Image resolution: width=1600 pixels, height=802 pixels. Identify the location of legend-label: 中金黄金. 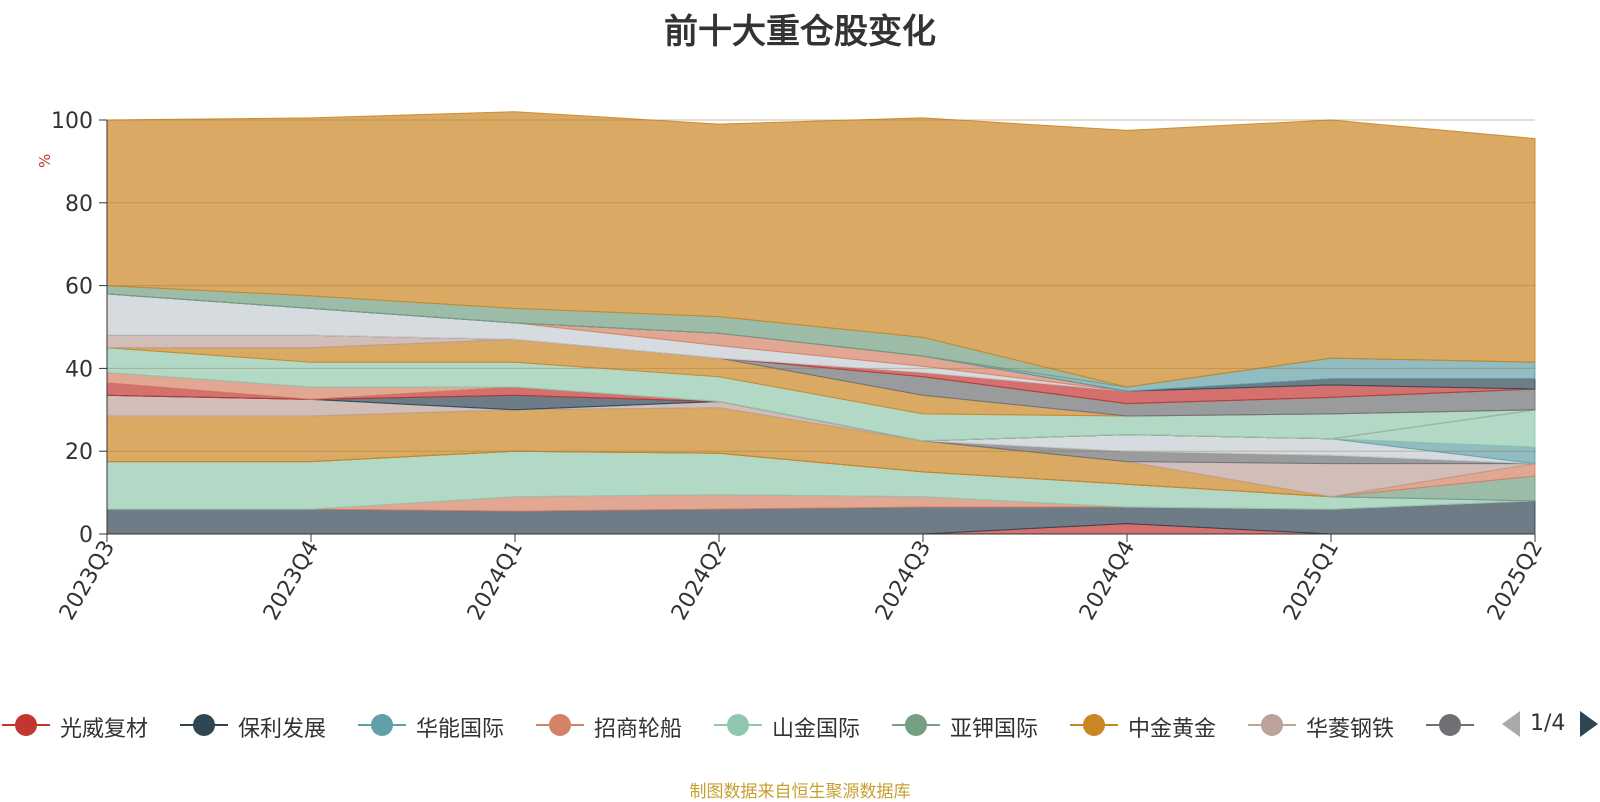
(1172, 729).